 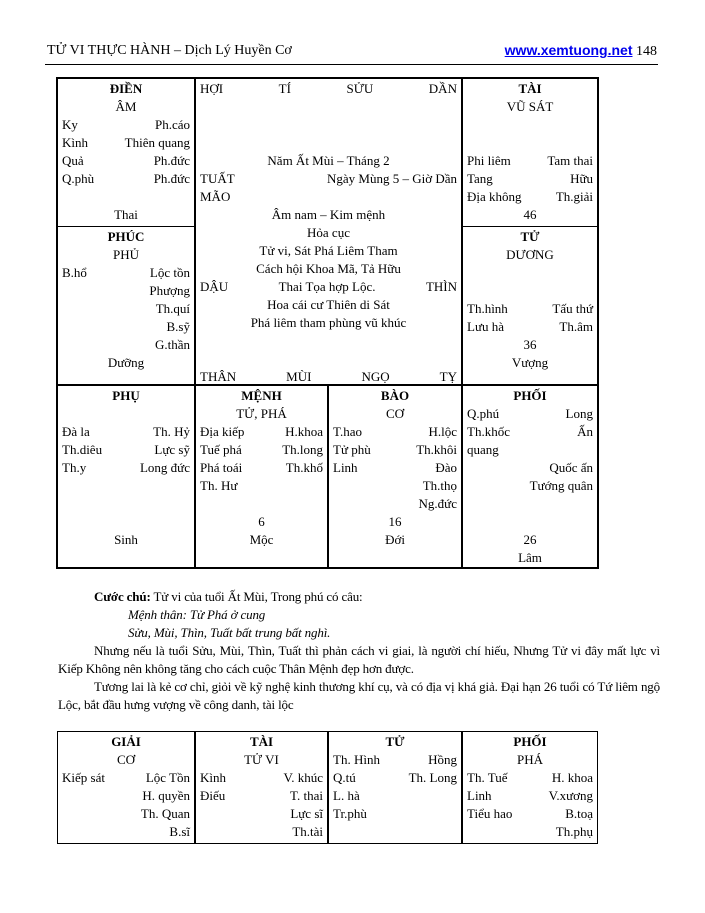 I want to click on star-left: DẬU, so click(x=214, y=286).